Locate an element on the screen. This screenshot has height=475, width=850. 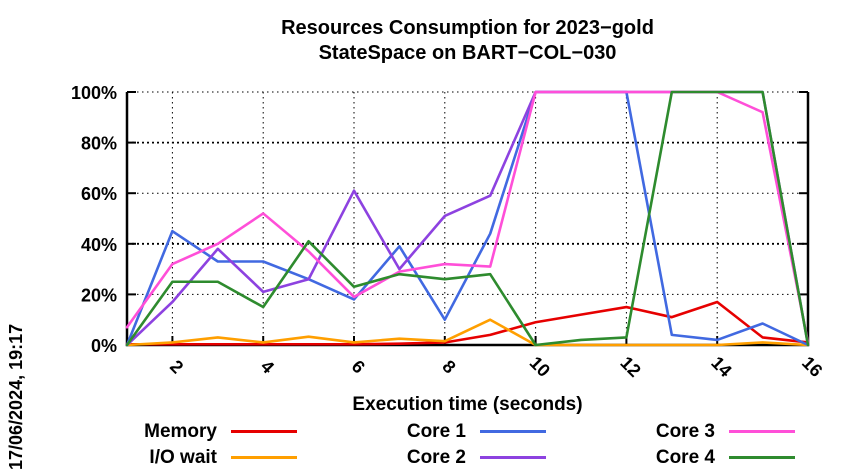
legend-item-core-3: Core 3 is located at coordinates (699, 431).